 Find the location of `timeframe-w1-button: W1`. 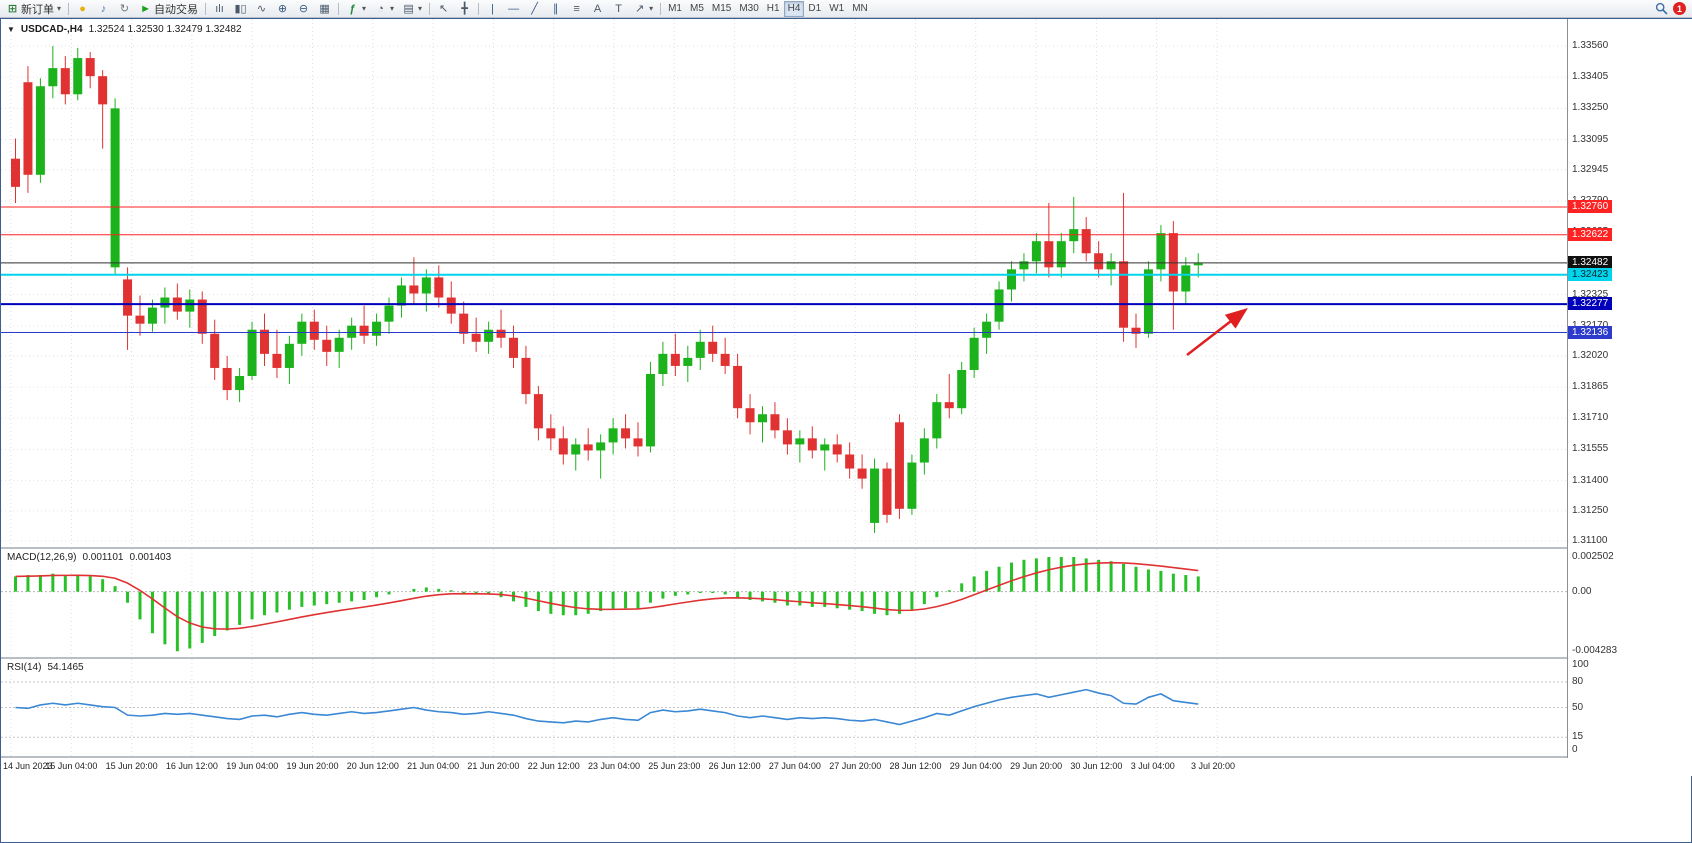

timeframe-w1-button: W1 is located at coordinates (836, 9).